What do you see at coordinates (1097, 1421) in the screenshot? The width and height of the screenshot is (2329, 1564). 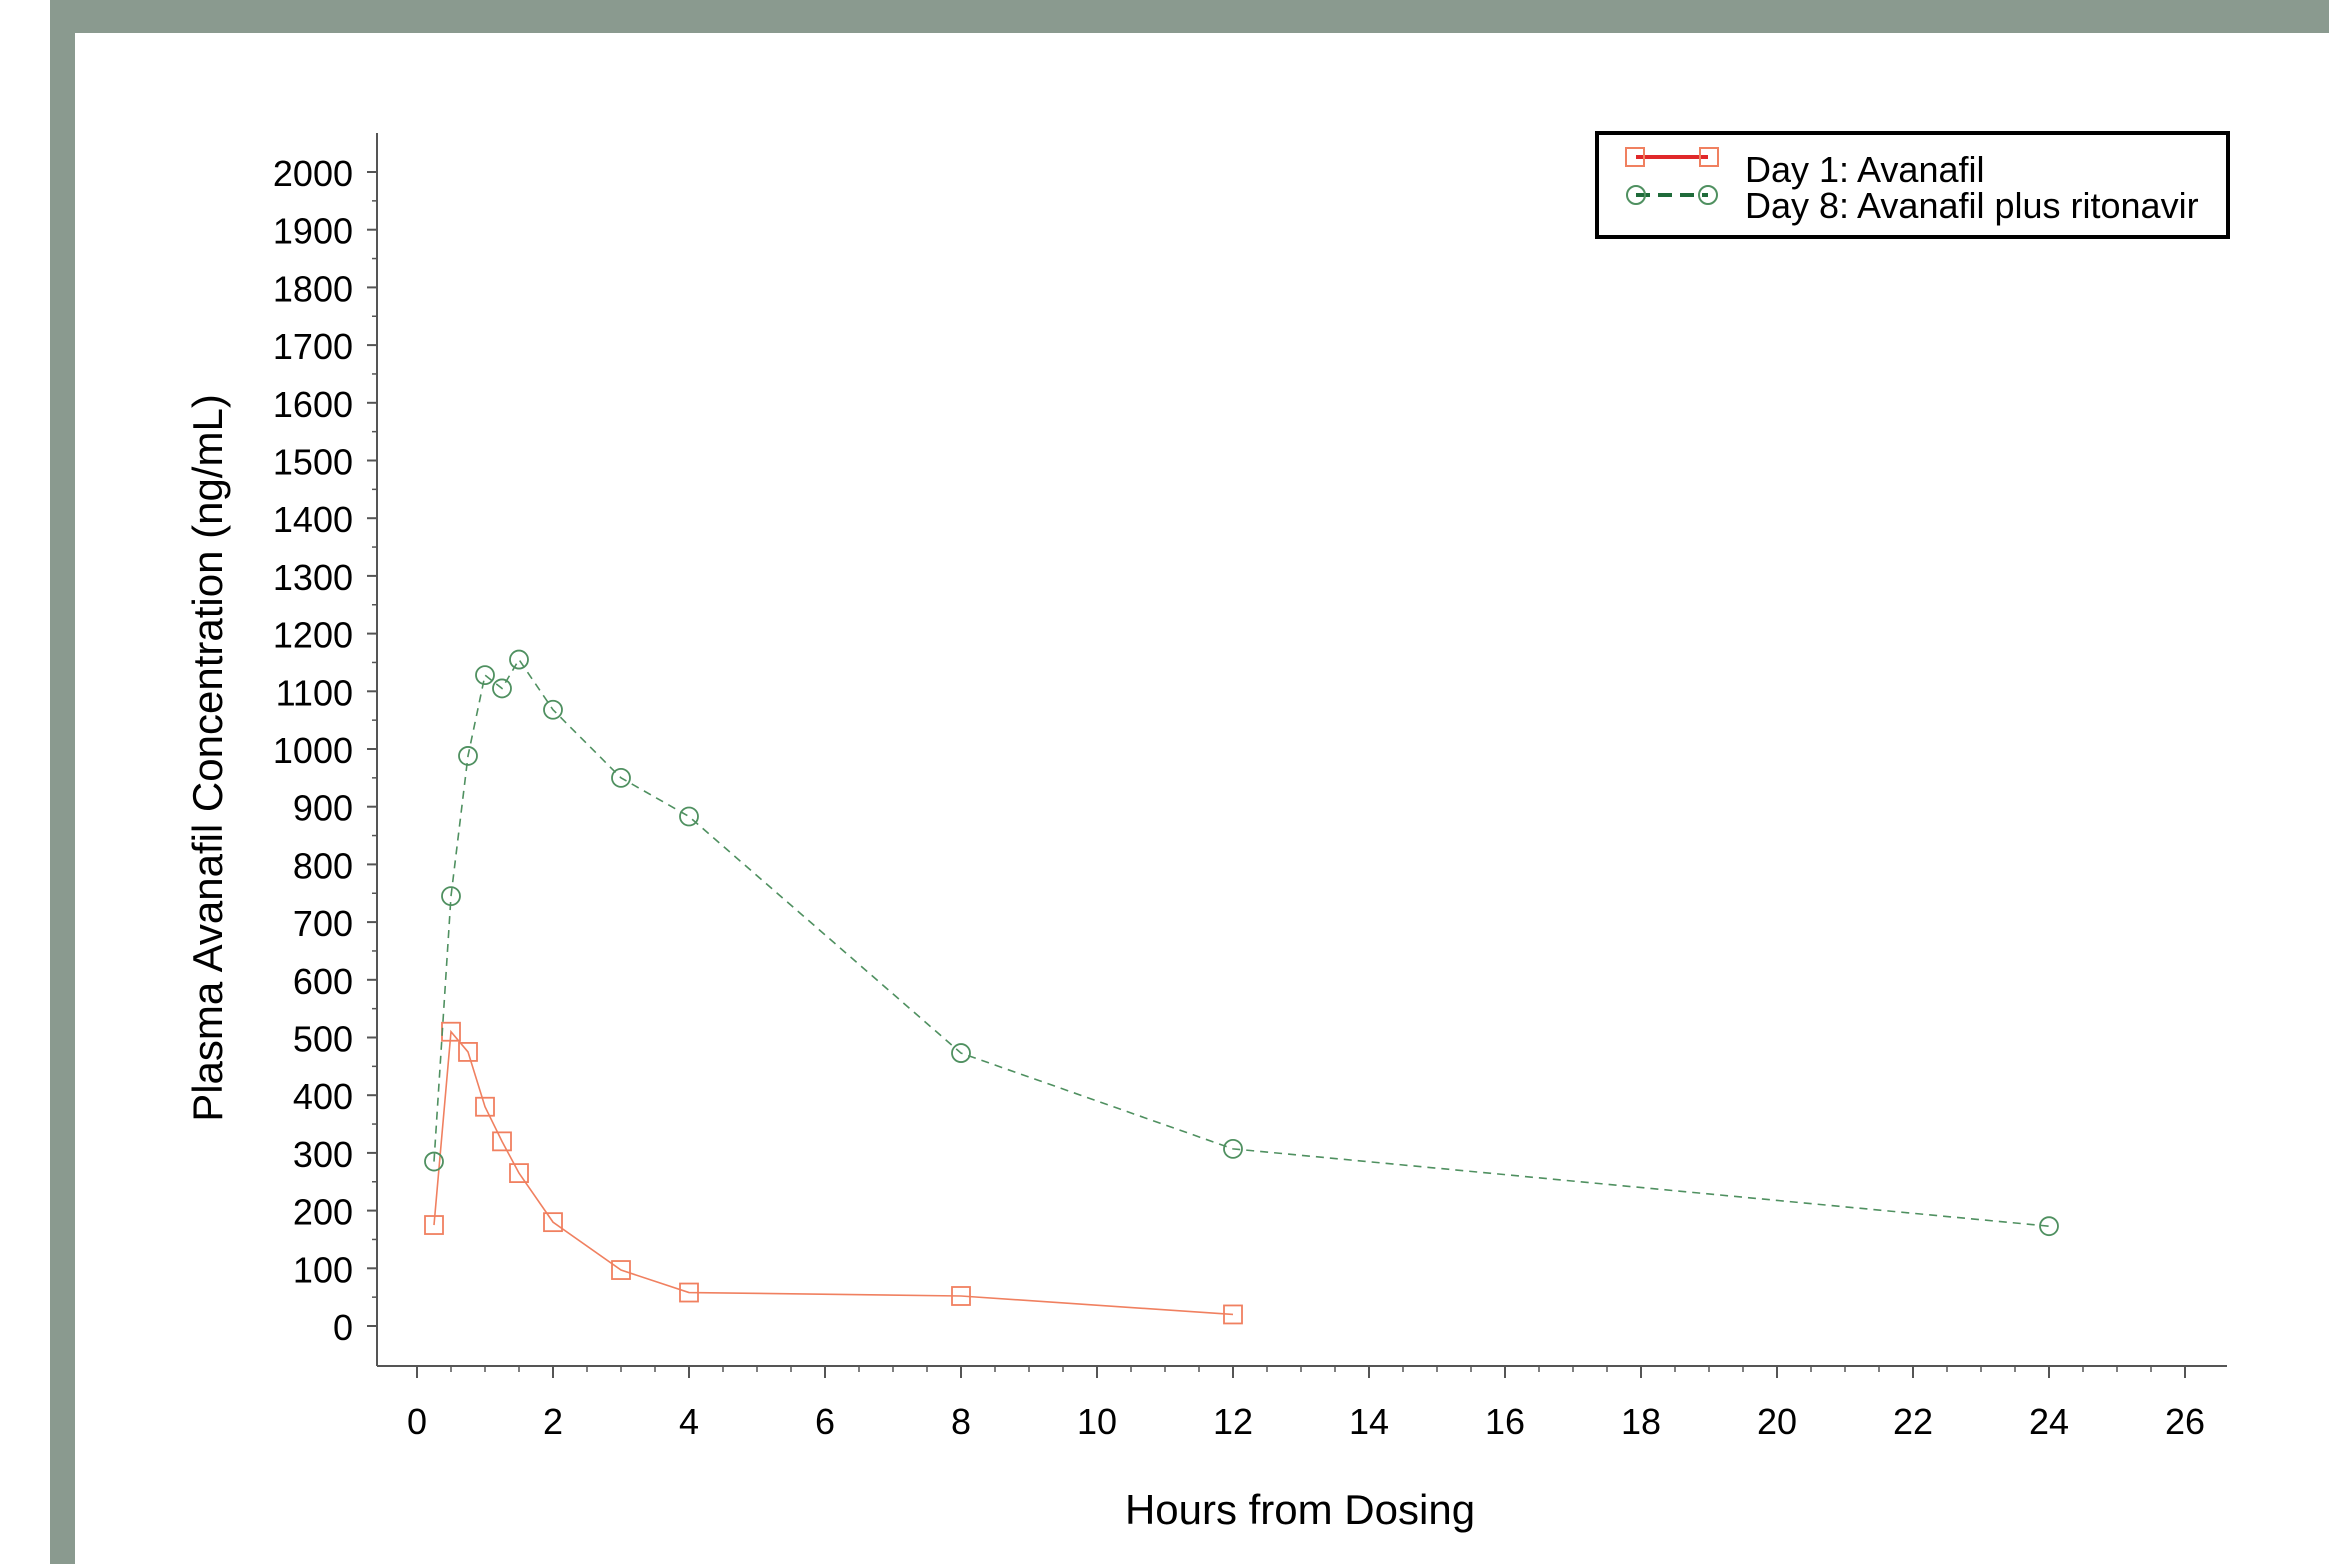 I see `x-tick-label: 10` at bounding box center [1097, 1421].